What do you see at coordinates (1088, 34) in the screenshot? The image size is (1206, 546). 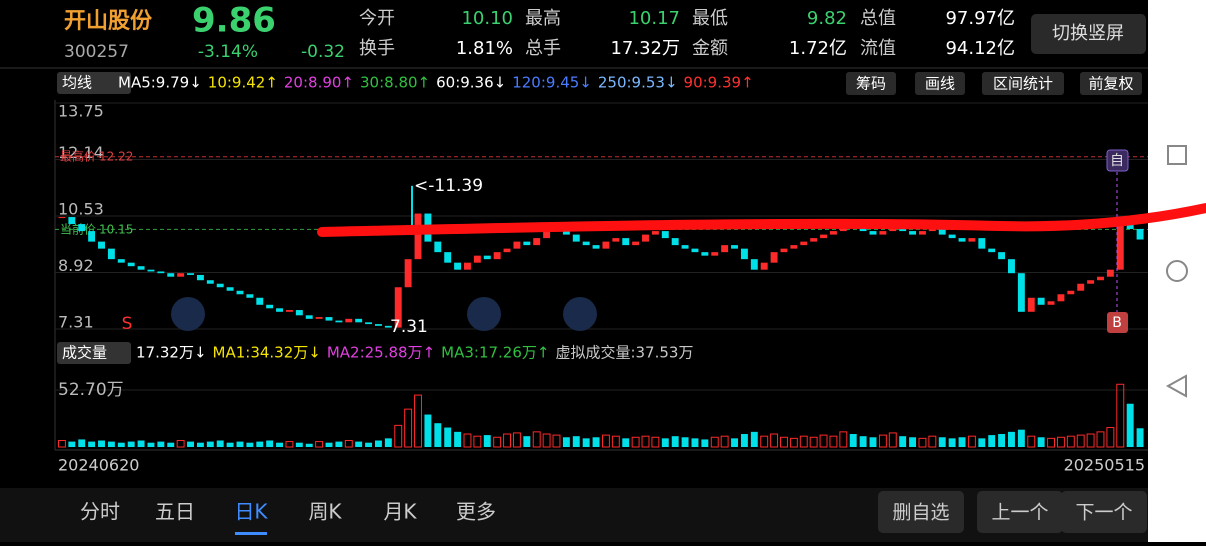 I see `orientation-button` at bounding box center [1088, 34].